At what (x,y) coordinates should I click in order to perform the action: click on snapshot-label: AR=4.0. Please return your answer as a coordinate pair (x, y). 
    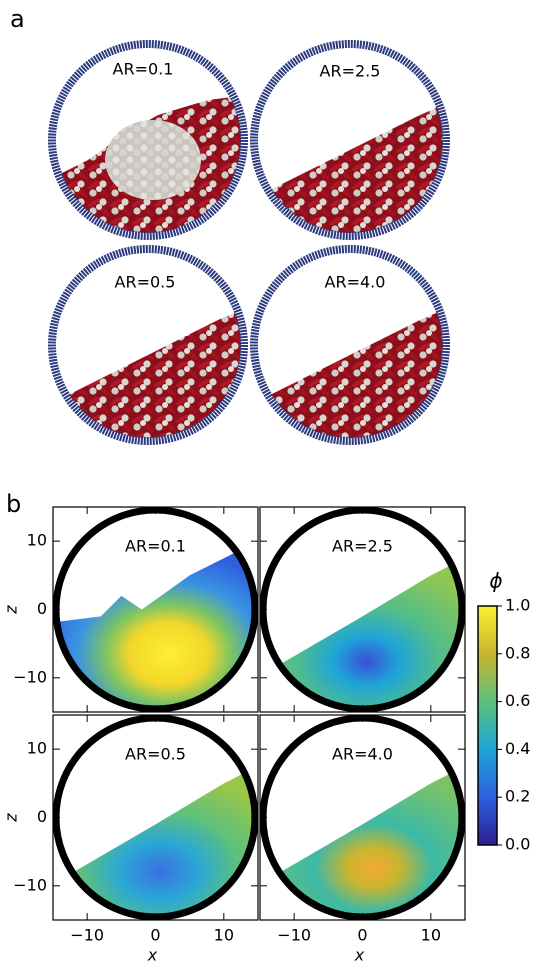
    Looking at the image, I should click on (355, 282).